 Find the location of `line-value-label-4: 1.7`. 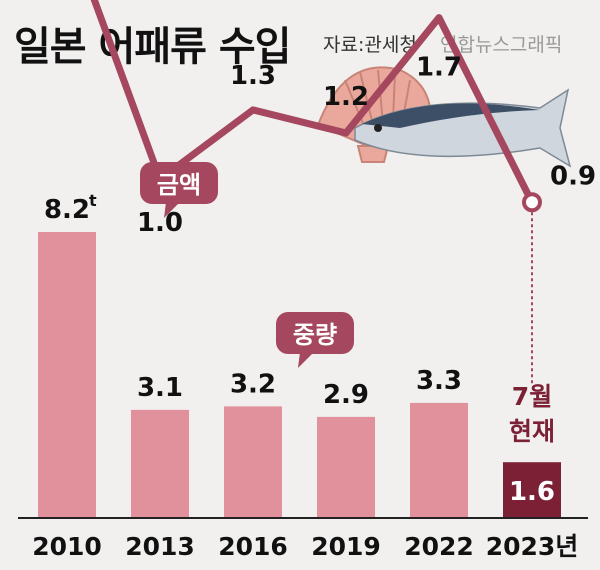

line-value-label-4: 1.7 is located at coordinates (439, 68).